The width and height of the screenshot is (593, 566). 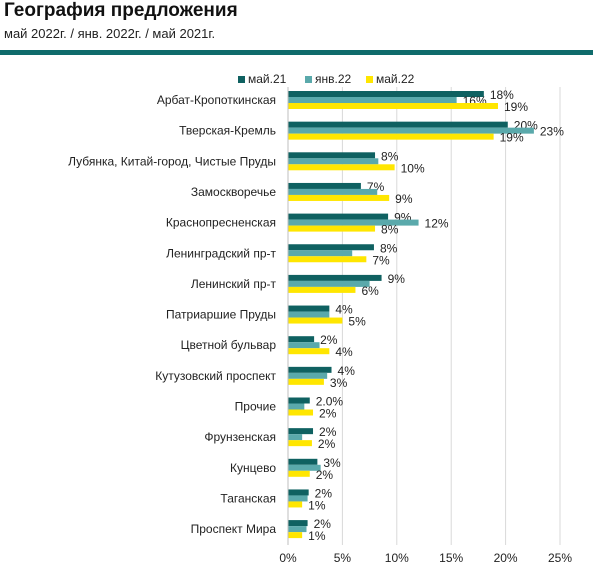 I want to click on x-tick-label: 25%, so click(x=560, y=558).